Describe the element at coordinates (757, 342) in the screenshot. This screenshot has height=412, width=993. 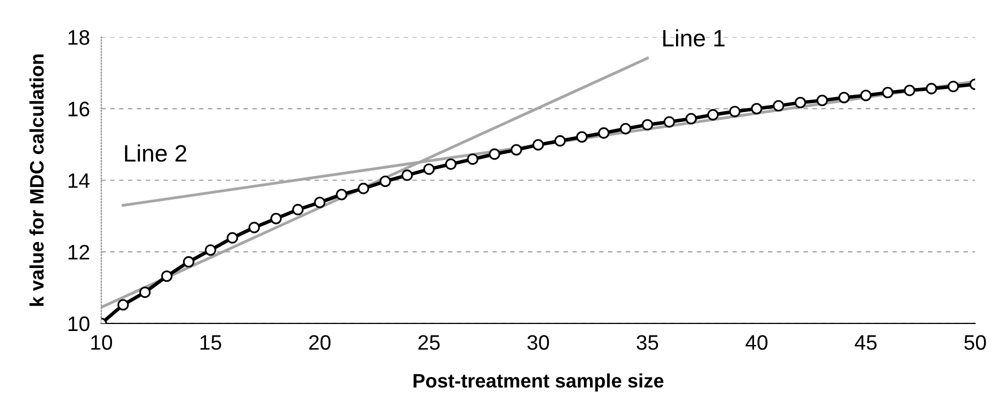
I see `x-tick-label: 40` at that location.